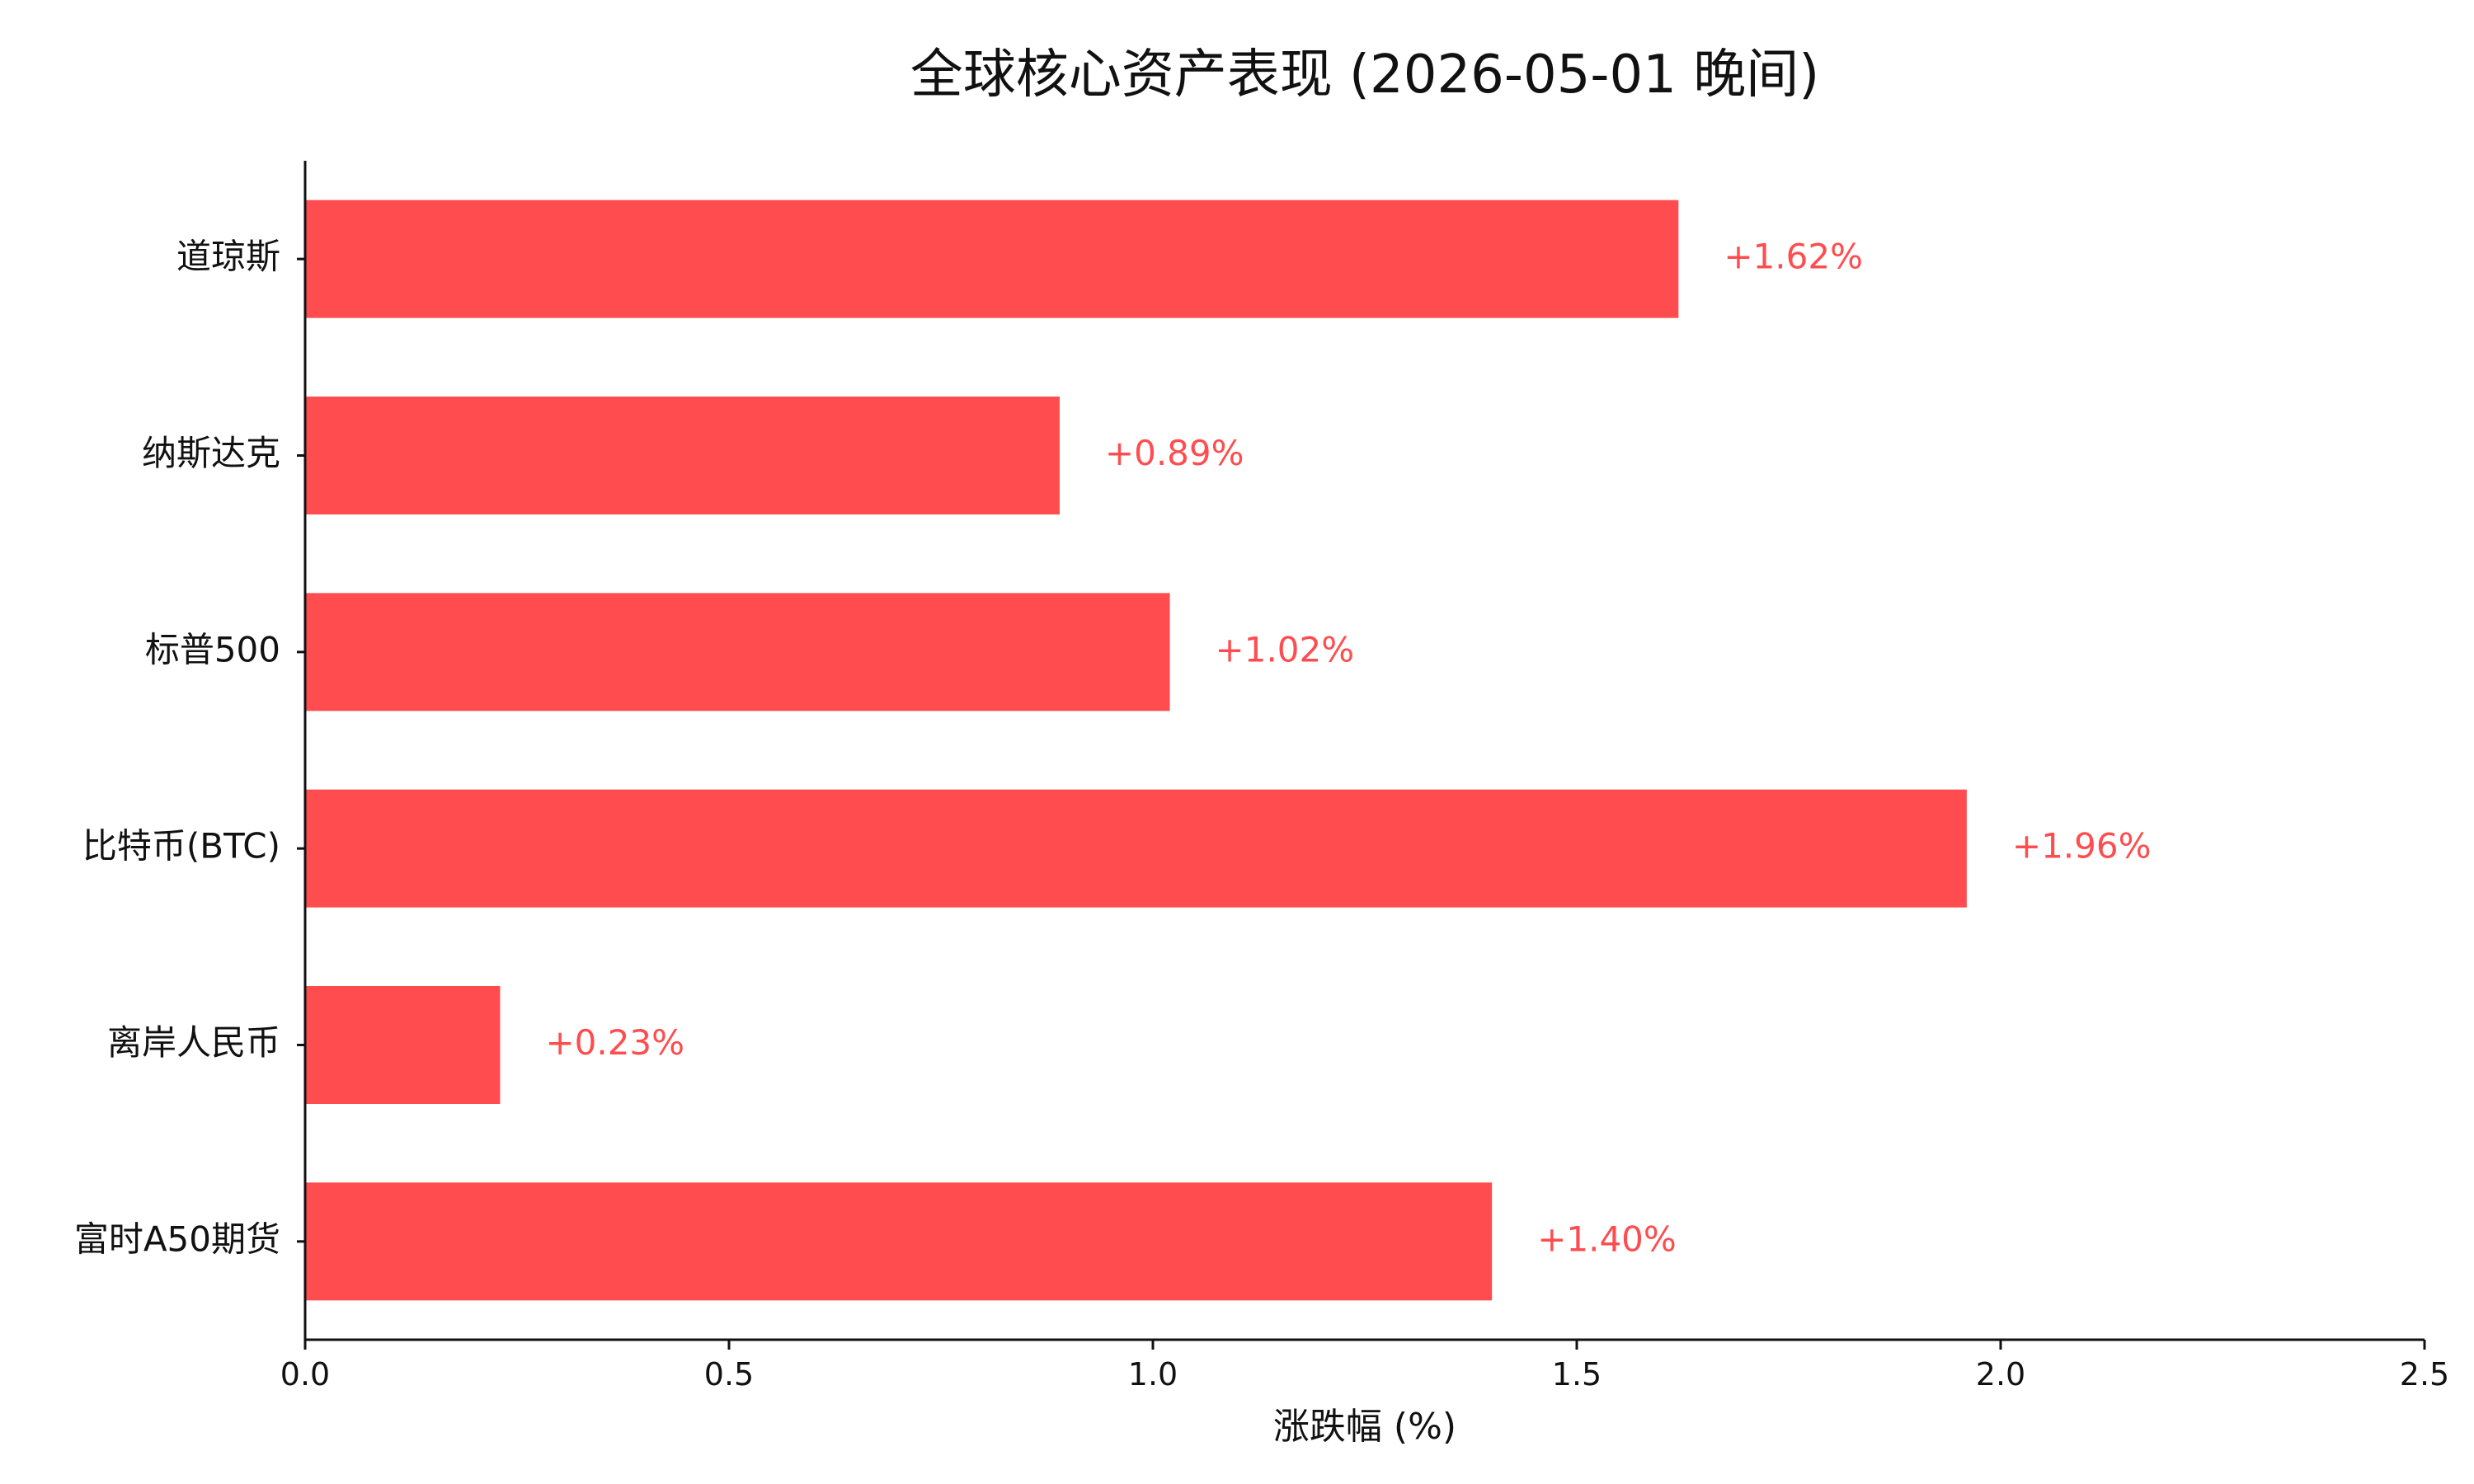  What do you see at coordinates (1607, 1239) in the screenshot?
I see `value-label: +1.40%` at bounding box center [1607, 1239].